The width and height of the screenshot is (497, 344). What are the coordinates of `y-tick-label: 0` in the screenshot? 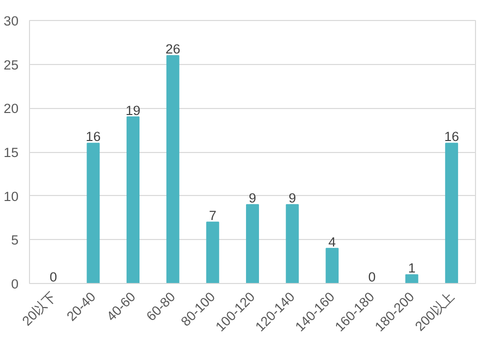 It's located at (15, 284).